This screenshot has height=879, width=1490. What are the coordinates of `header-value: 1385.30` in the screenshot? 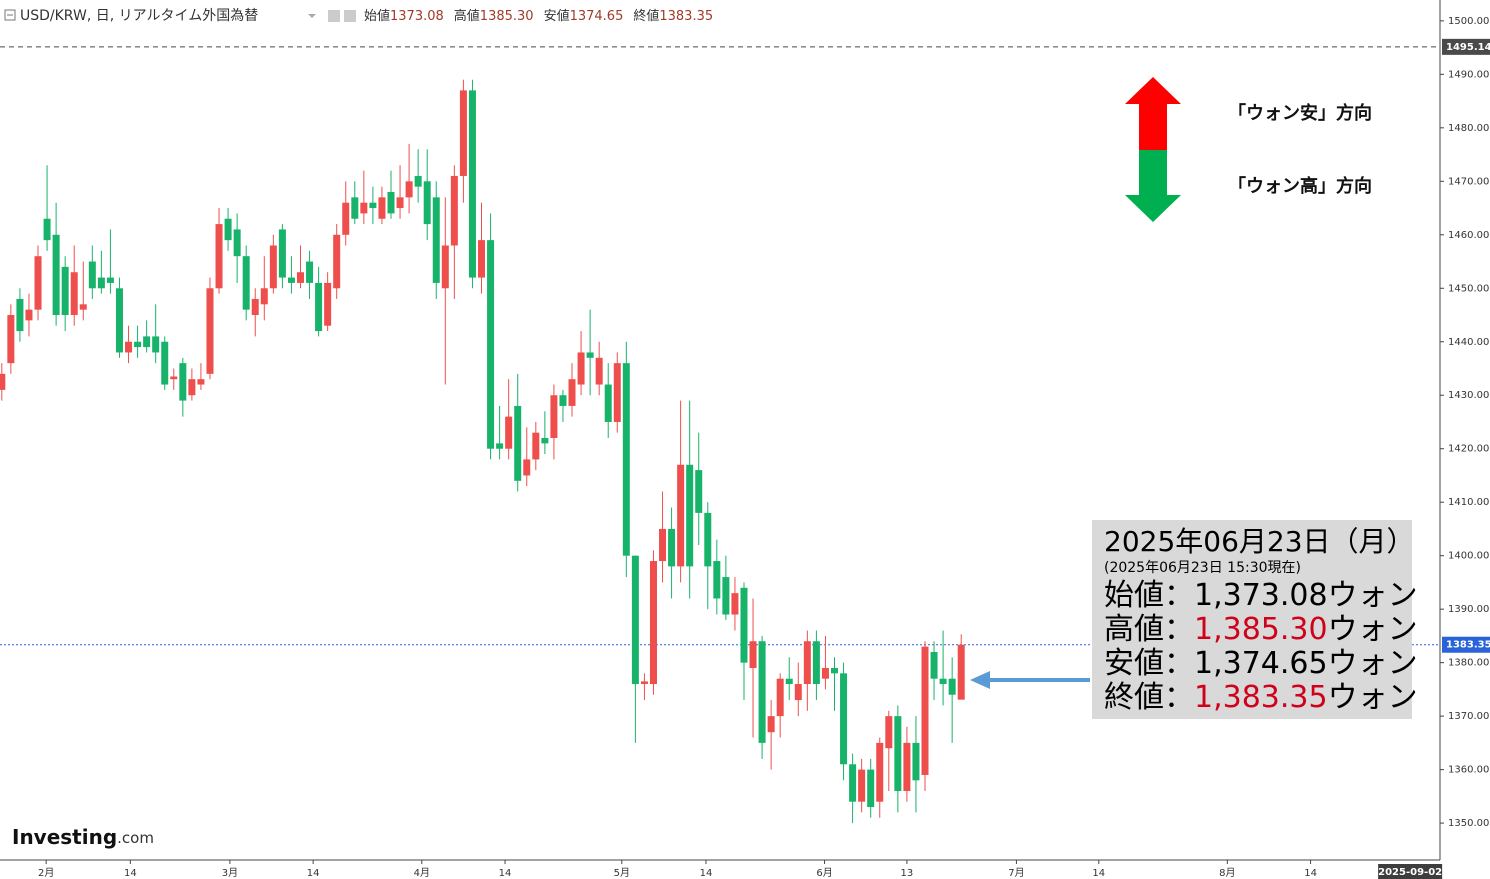 It's located at (507, 16).